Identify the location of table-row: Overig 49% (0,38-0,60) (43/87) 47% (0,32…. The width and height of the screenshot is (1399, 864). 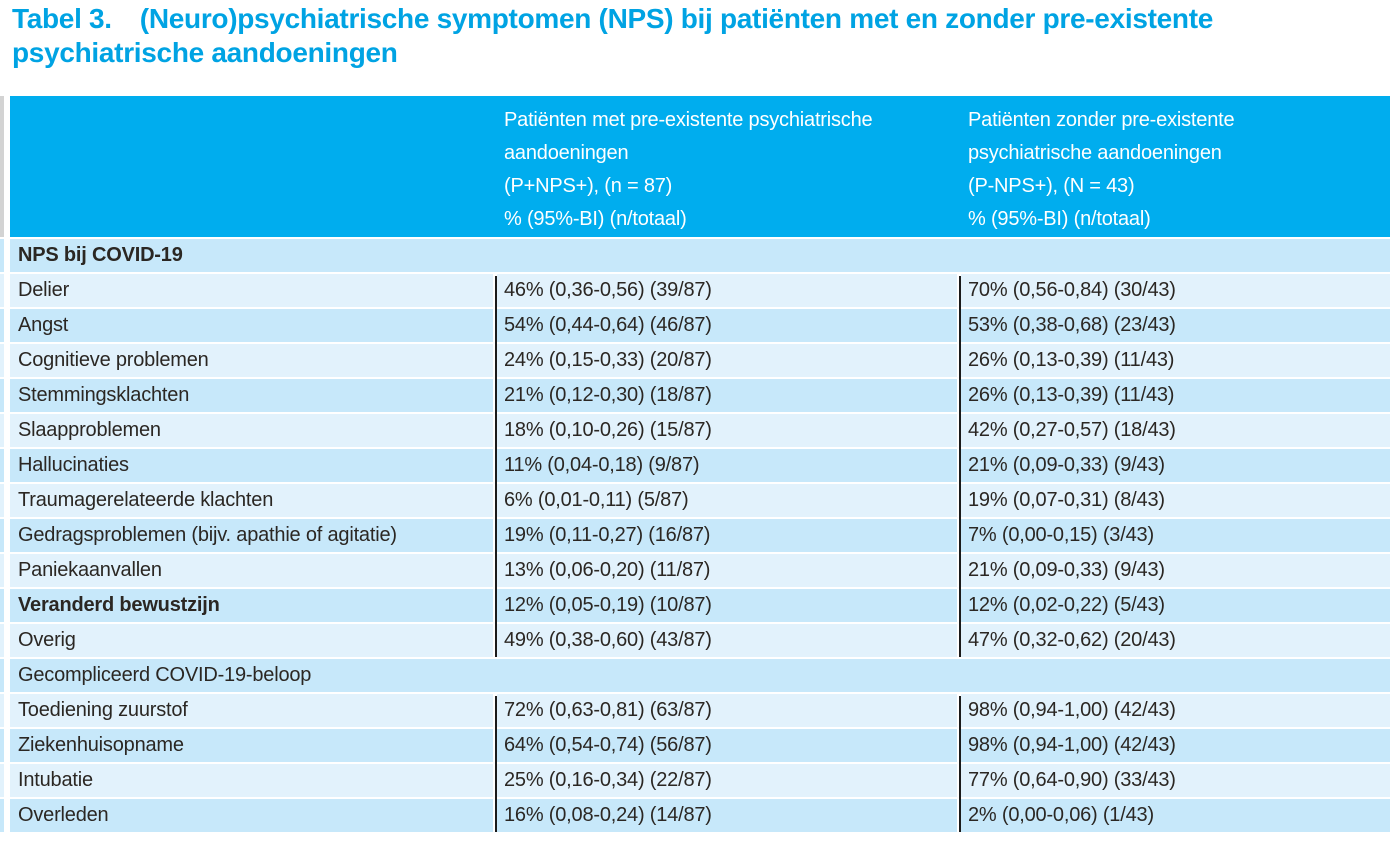
(695, 640).